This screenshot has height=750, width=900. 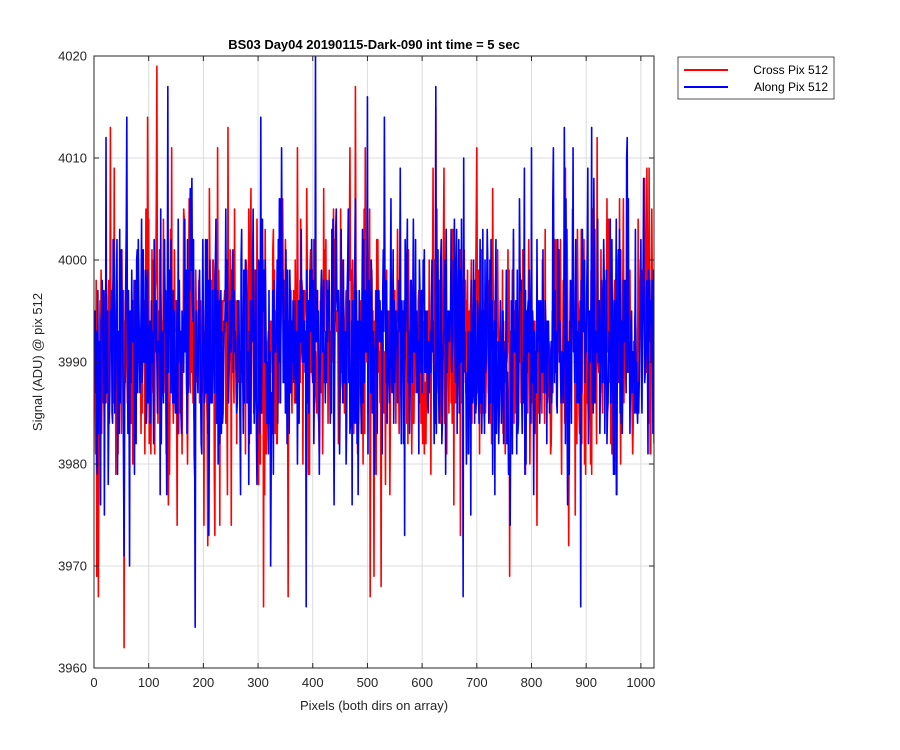 I want to click on y-tick-label: 3980, so click(x=72, y=464).